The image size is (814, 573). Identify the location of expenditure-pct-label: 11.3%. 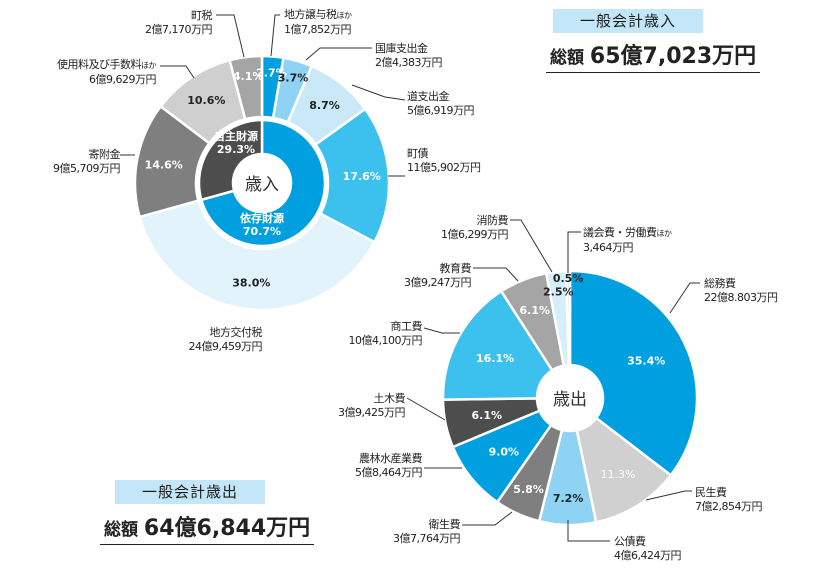
(618, 474).